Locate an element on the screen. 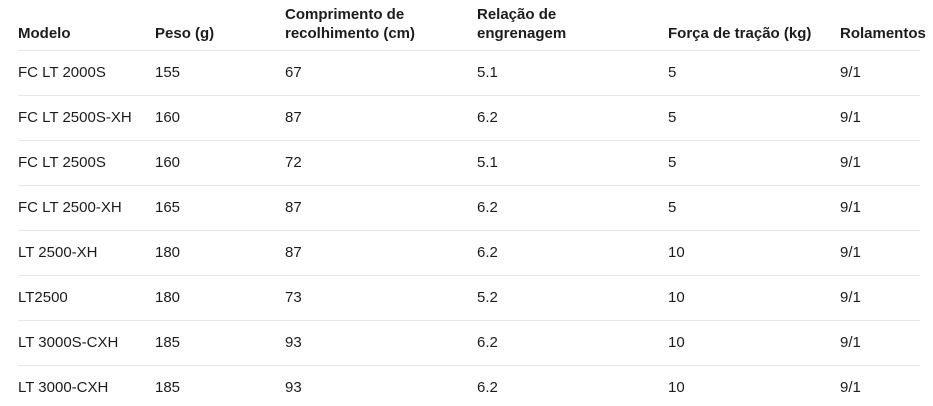  column-header-label: Relação de engrenagem is located at coordinates (522, 23).